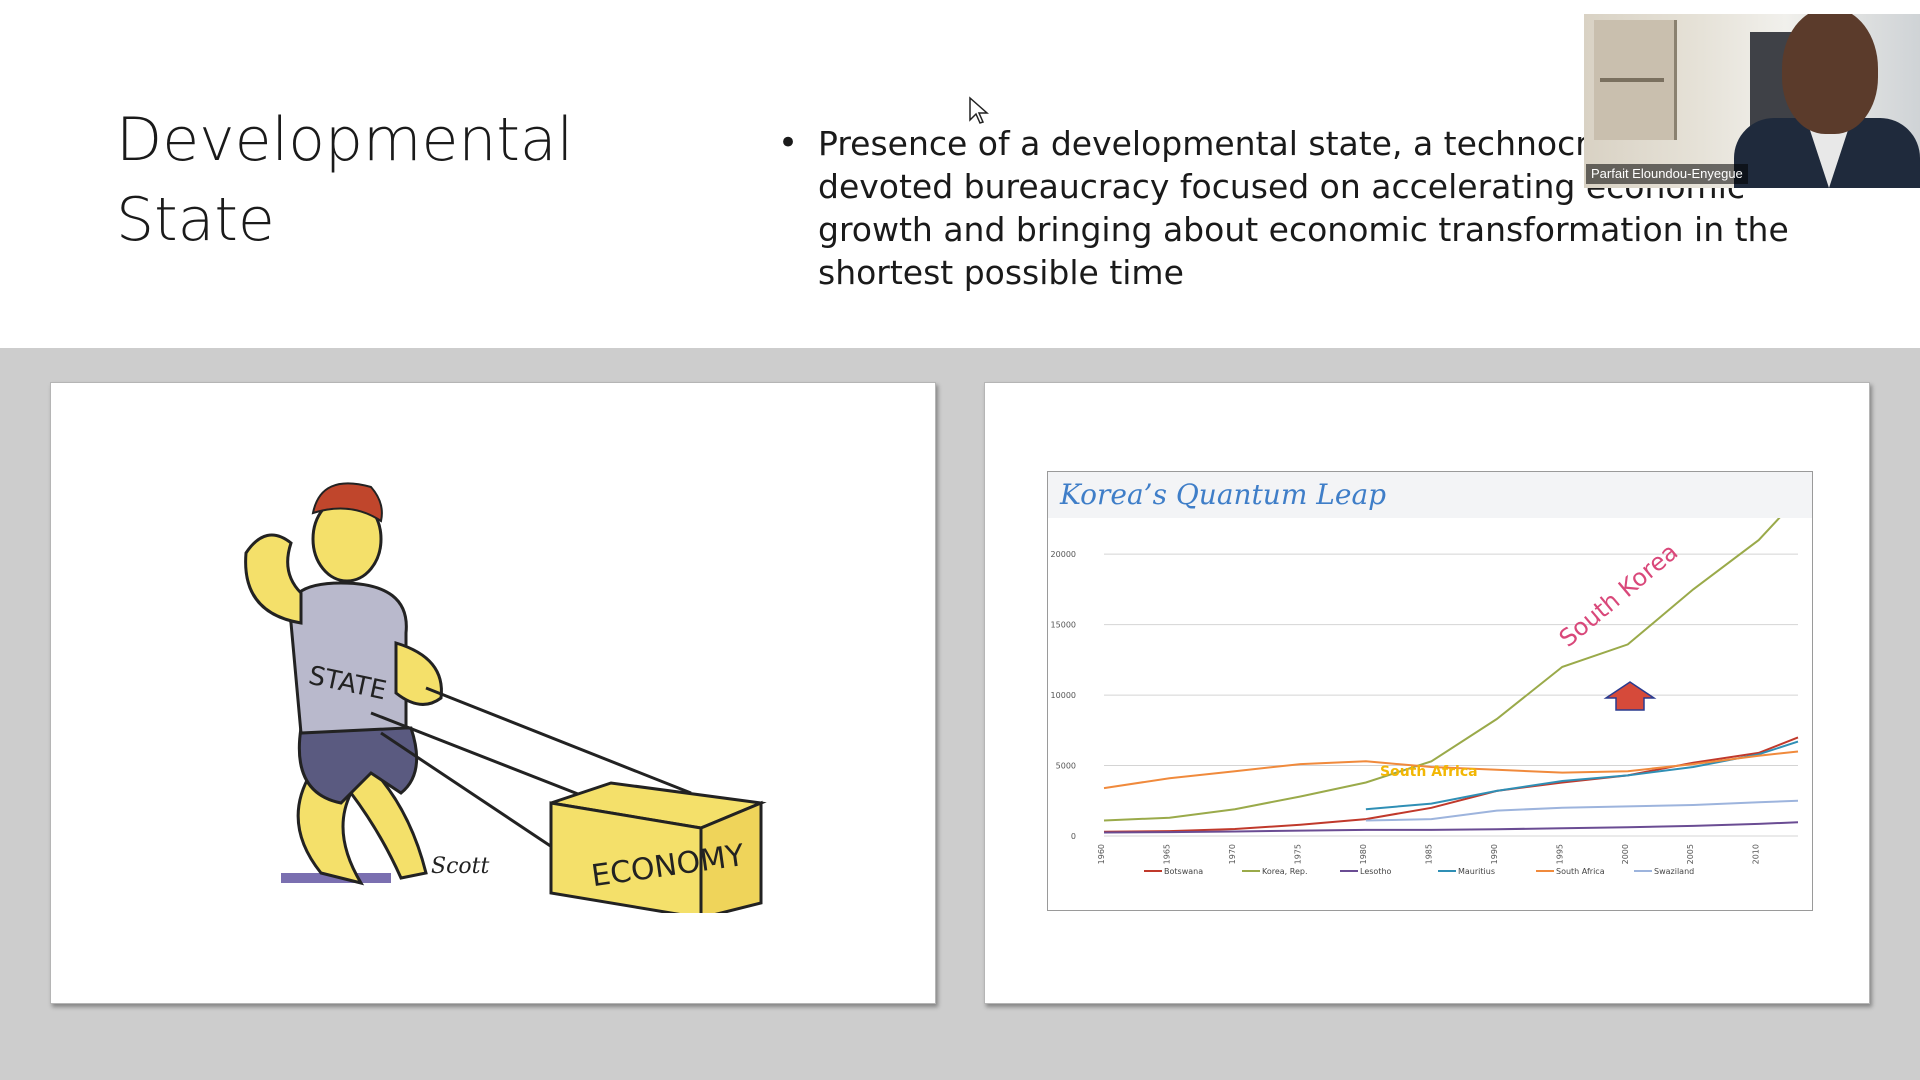 This screenshot has height=1080, width=1920. I want to click on cartoon-pulling-arm, so click(418, 673).